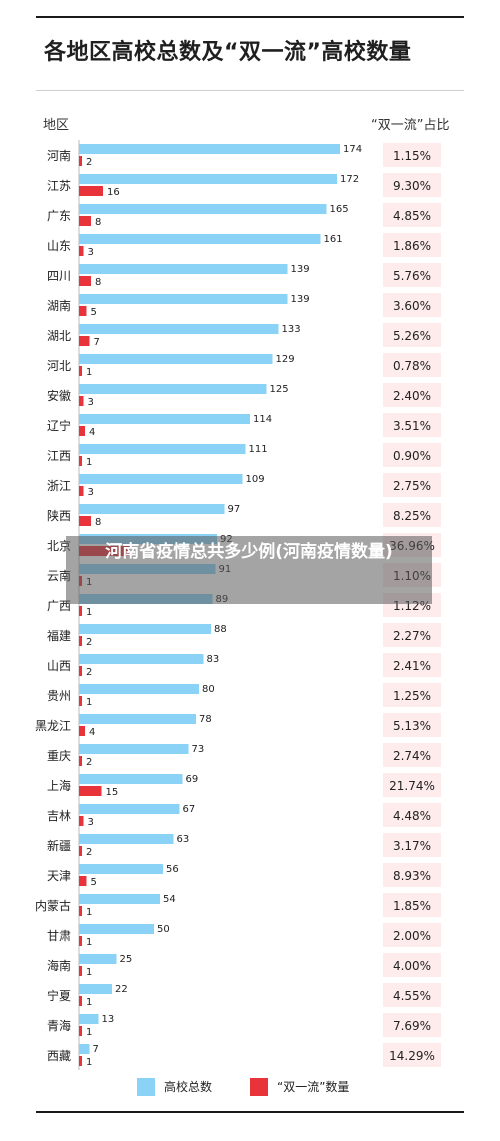 The width and height of the screenshot is (500, 1141). Describe the element at coordinates (249, 552) in the screenshot. I see `headline-overlay-text: 河南省疫情总共多少例(河南疫情数量)` at that location.